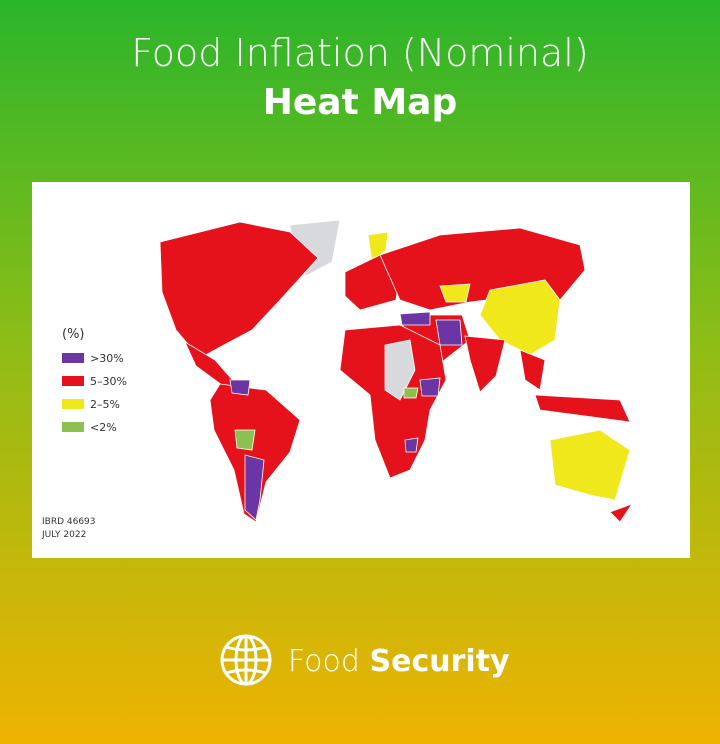 This screenshot has width=720, height=744. Describe the element at coordinates (69, 522) in the screenshot. I see `map-note: IBRD 46693` at that location.